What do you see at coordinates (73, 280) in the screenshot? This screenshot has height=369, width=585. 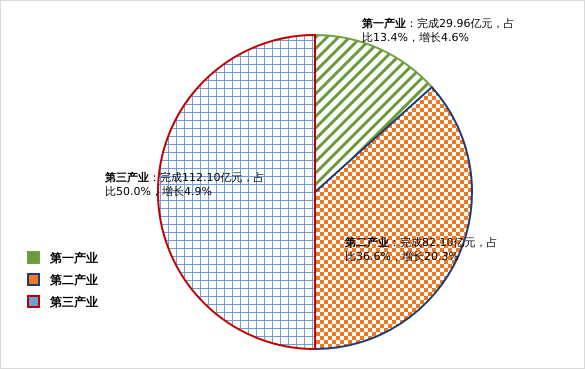 I see `legend-label: 第二产业` at bounding box center [73, 280].